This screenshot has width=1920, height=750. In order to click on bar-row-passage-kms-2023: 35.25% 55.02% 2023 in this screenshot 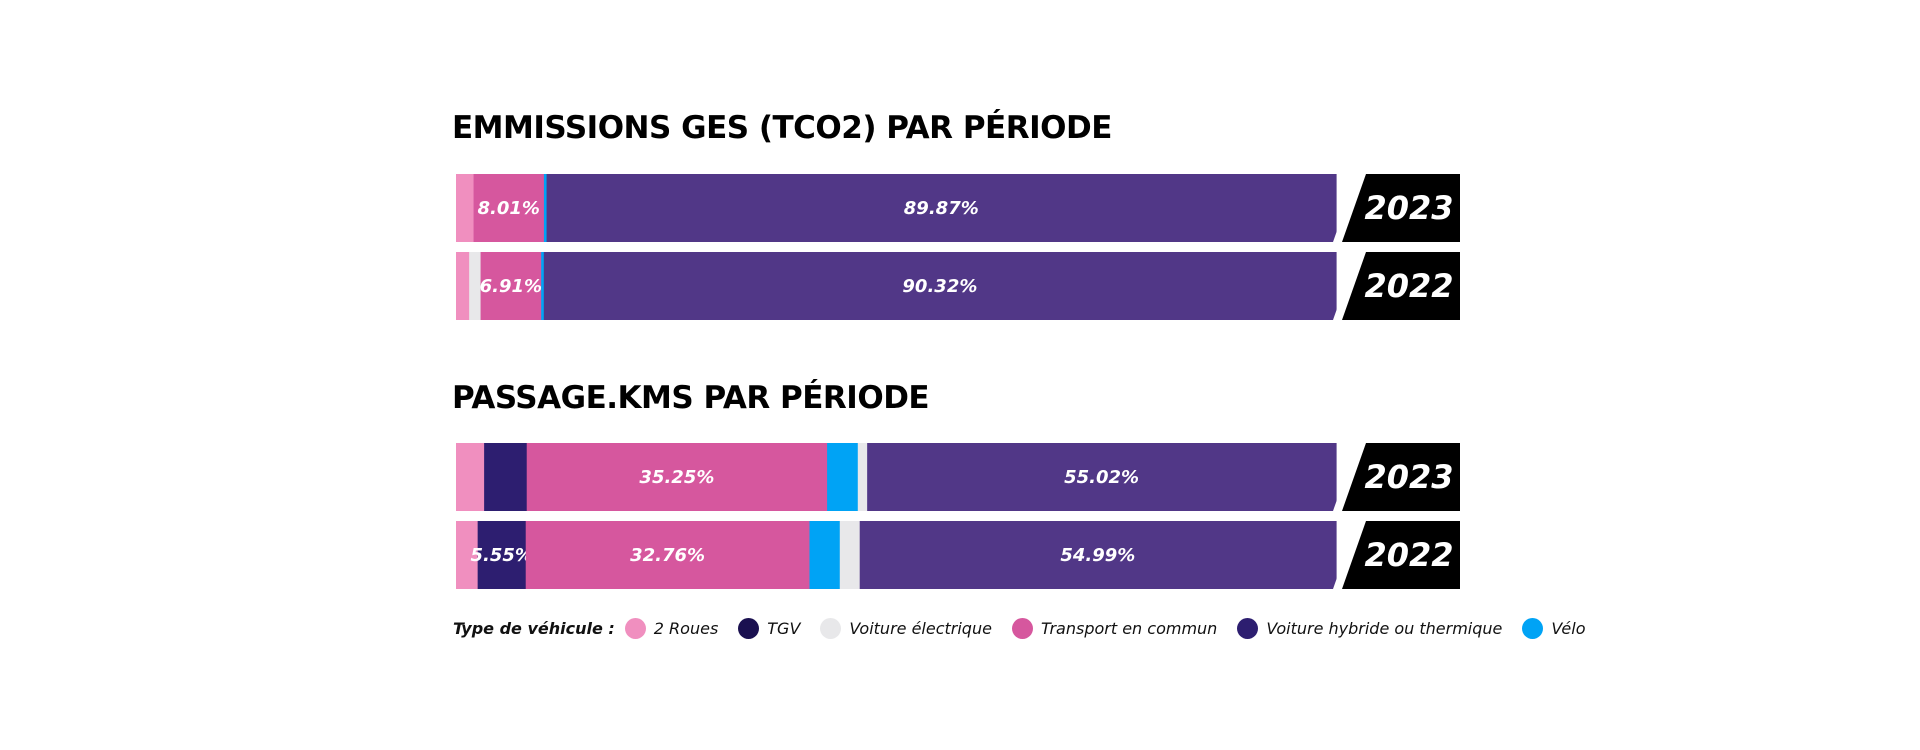, I will do `click(958, 477)`.